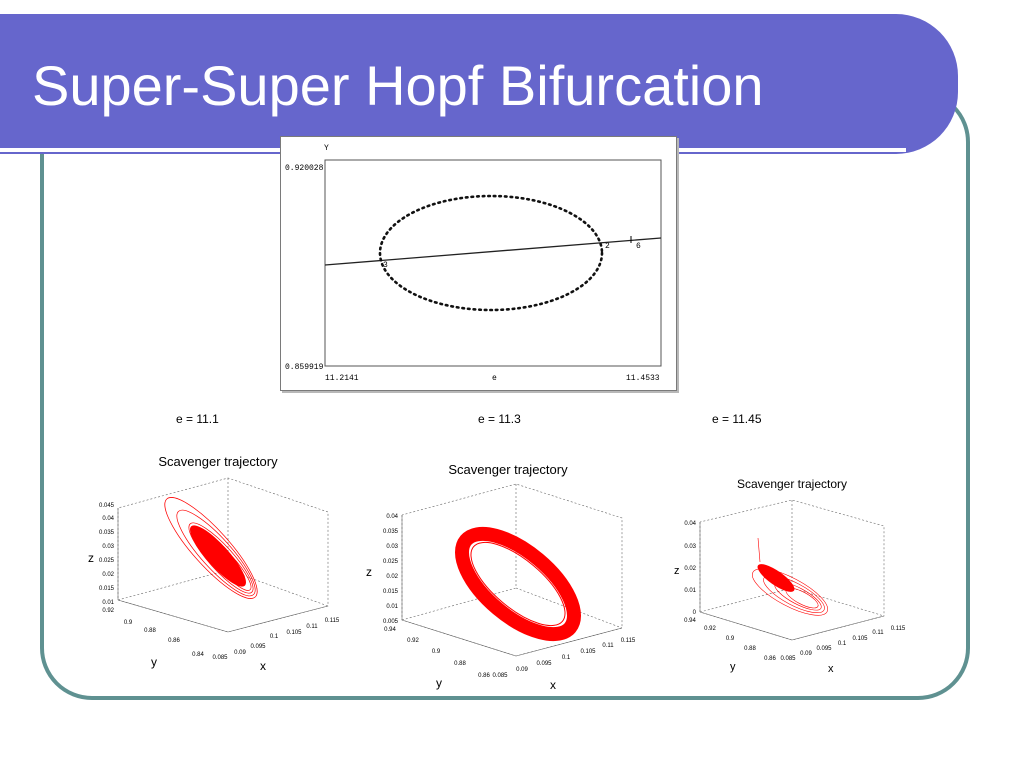 This screenshot has height=768, width=1024. What do you see at coordinates (737, 419) in the screenshot?
I see `caption-e-11-45: e = 11.45` at bounding box center [737, 419].